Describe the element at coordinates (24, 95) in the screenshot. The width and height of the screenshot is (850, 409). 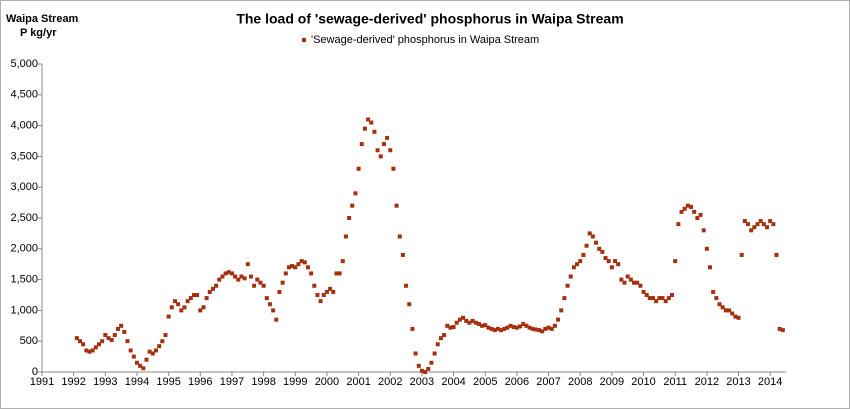
I see `y-tick-label: 4,500` at that location.